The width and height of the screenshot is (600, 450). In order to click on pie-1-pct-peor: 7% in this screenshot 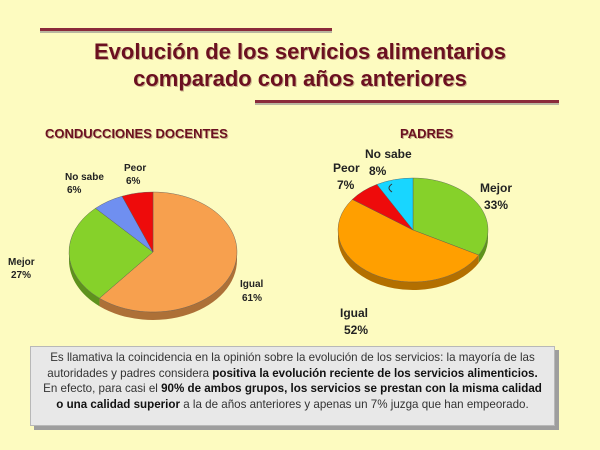, I will do `click(346, 185)`.